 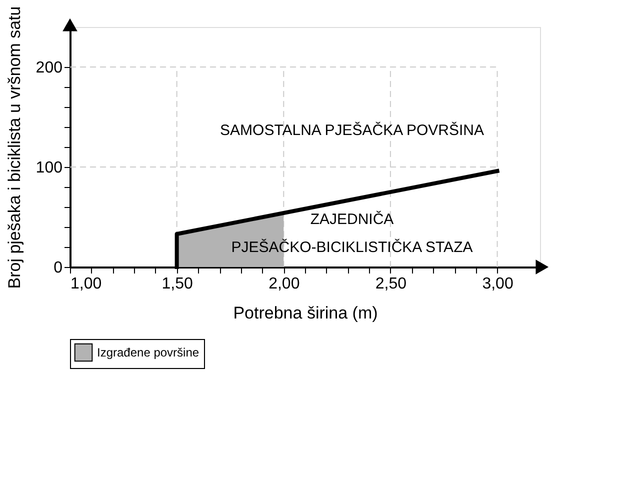 I want to click on x-tick-label: 3,00, so click(x=498, y=284).